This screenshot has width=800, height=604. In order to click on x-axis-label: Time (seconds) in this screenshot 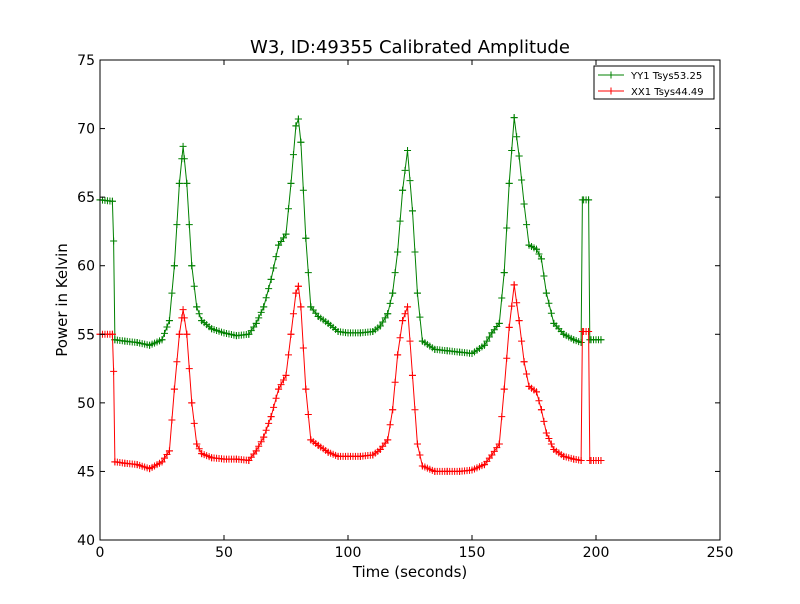, I will do `click(410, 572)`.